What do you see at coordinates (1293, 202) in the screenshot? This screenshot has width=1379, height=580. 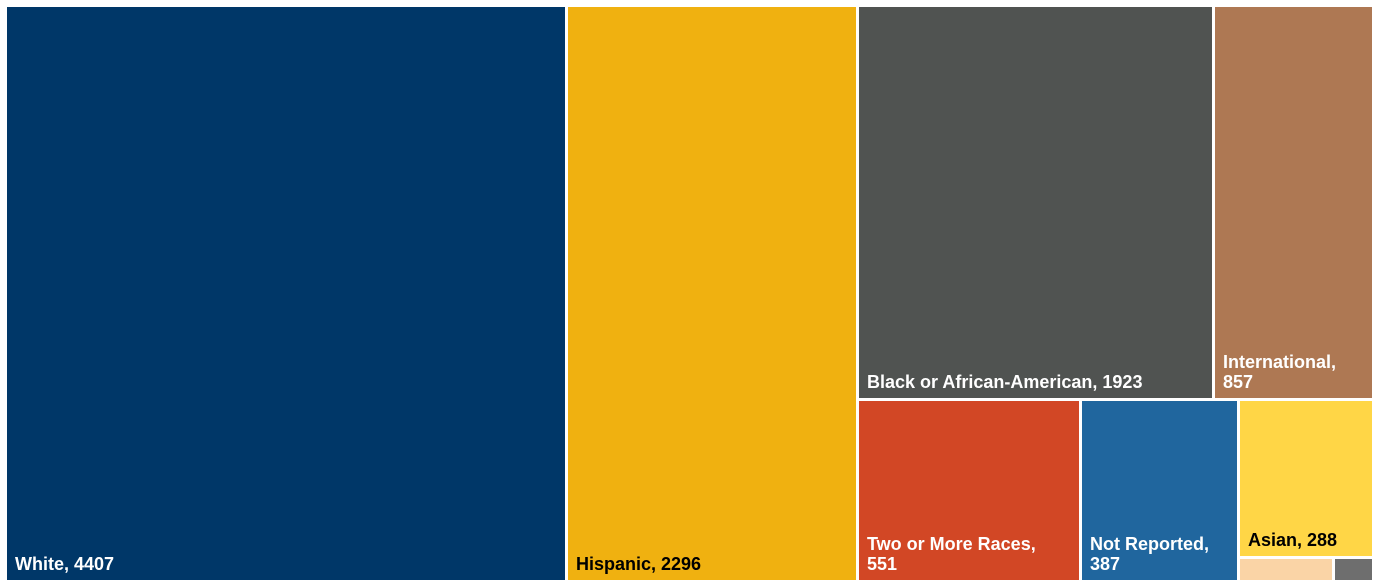 I see `treemap-tile: International, 857` at bounding box center [1293, 202].